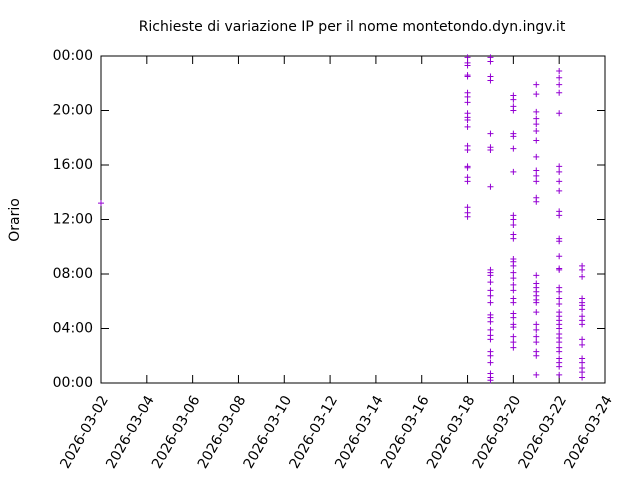 This screenshot has height=480, width=640. Describe the element at coordinates (73, 111) in the screenshot. I see `y-tick-label: 20:00` at that location.